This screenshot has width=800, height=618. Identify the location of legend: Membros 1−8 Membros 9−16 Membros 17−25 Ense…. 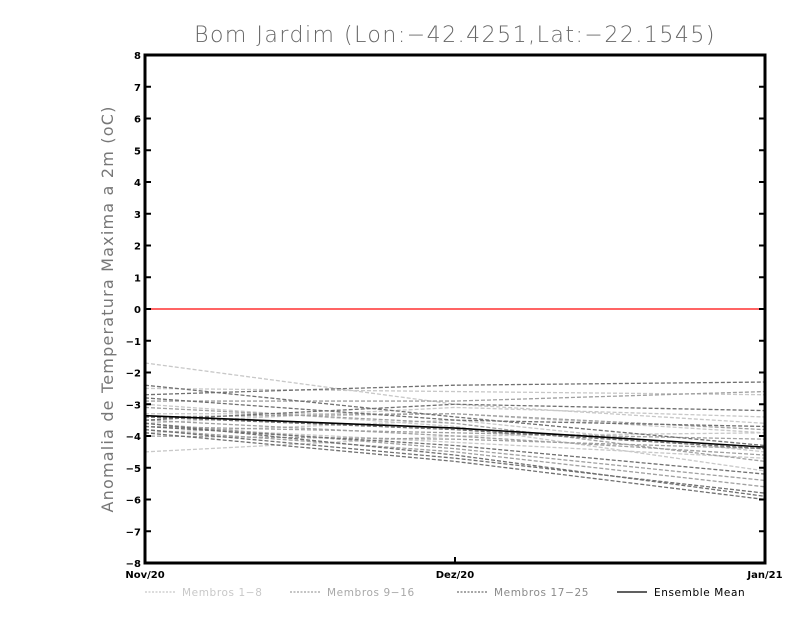
(445, 593).